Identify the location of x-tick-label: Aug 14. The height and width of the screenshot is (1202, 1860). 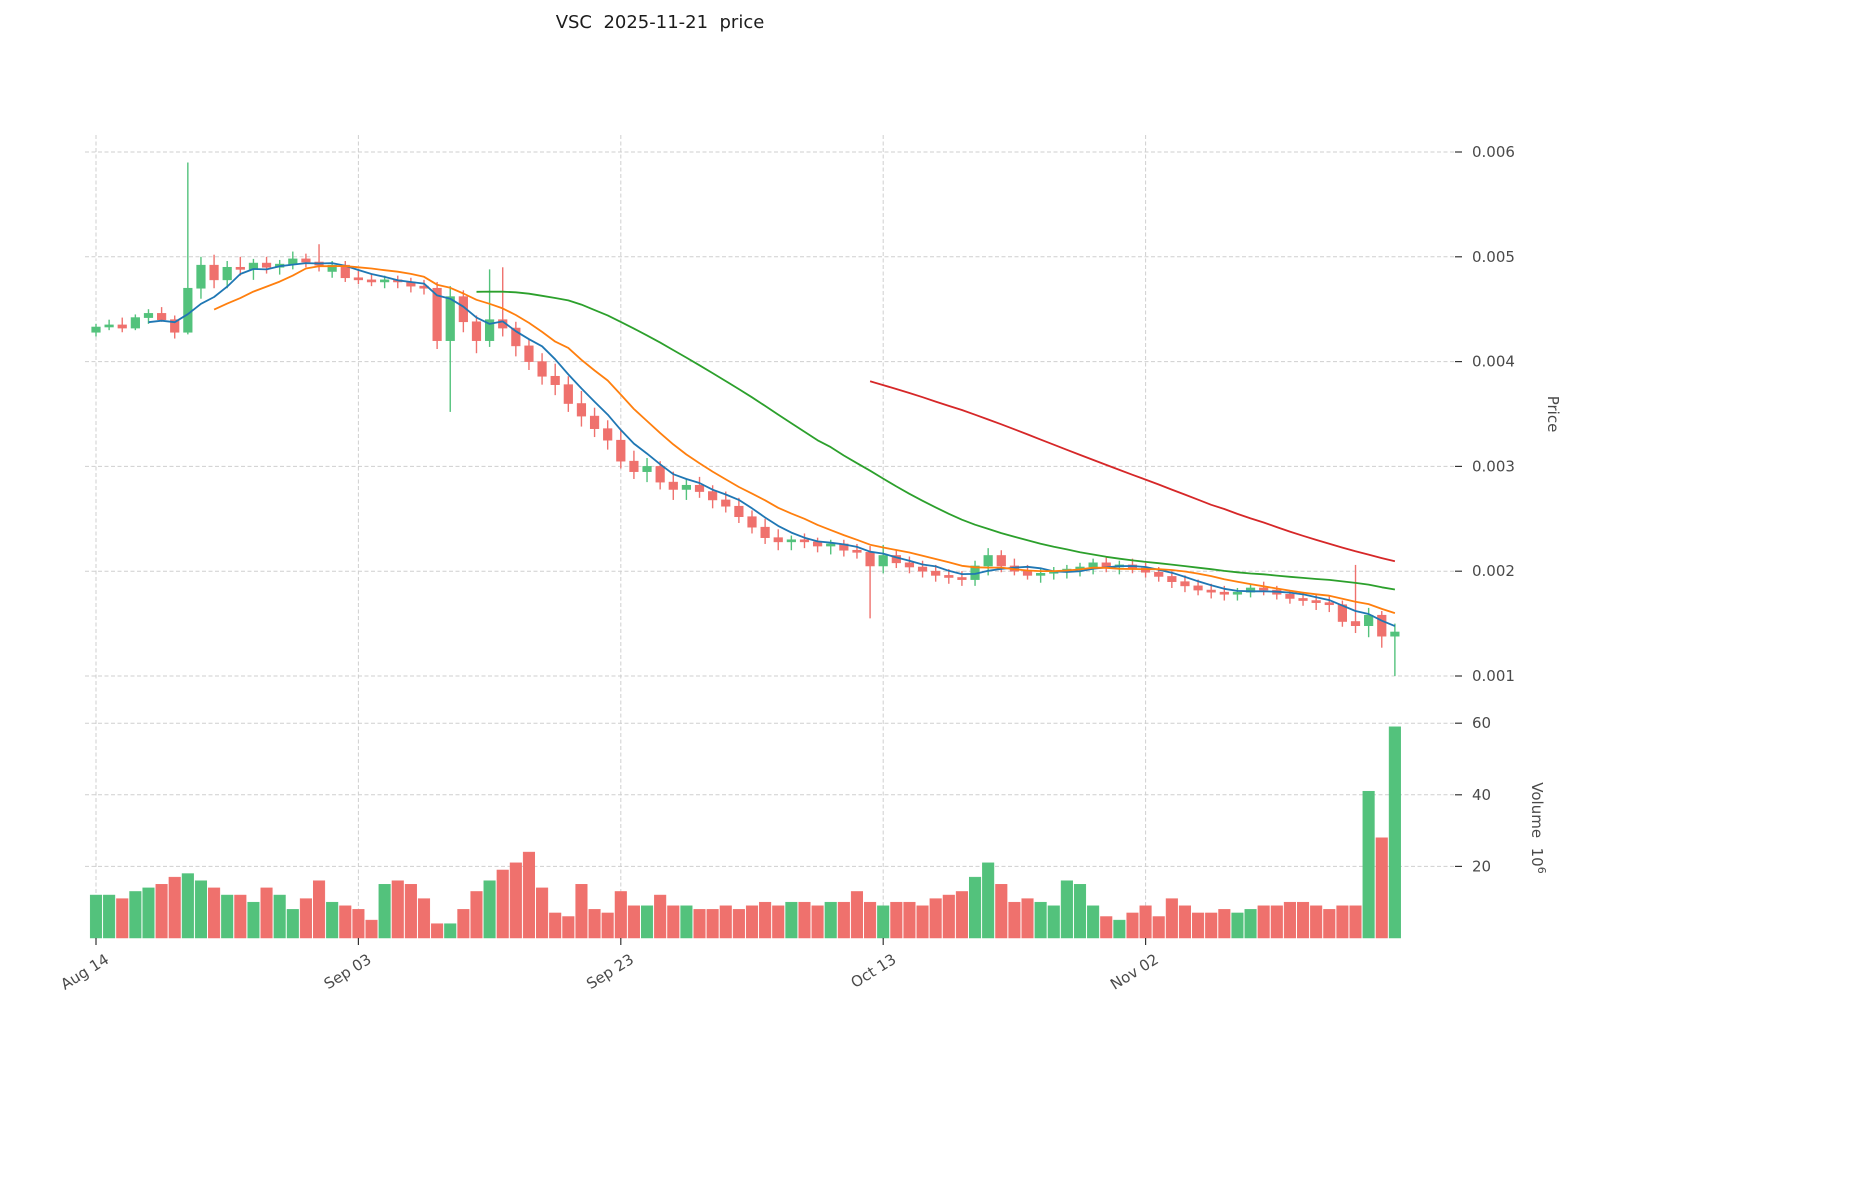
(85, 971).